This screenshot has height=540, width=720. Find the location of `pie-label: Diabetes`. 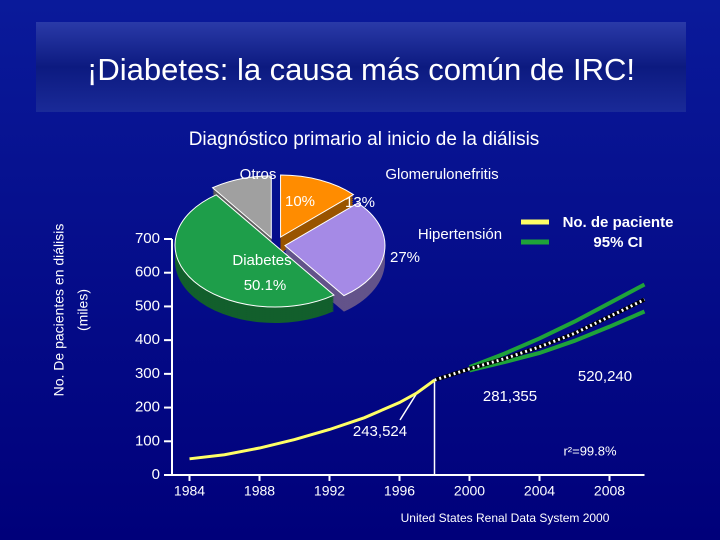

pie-label: Diabetes is located at coordinates (261, 260).